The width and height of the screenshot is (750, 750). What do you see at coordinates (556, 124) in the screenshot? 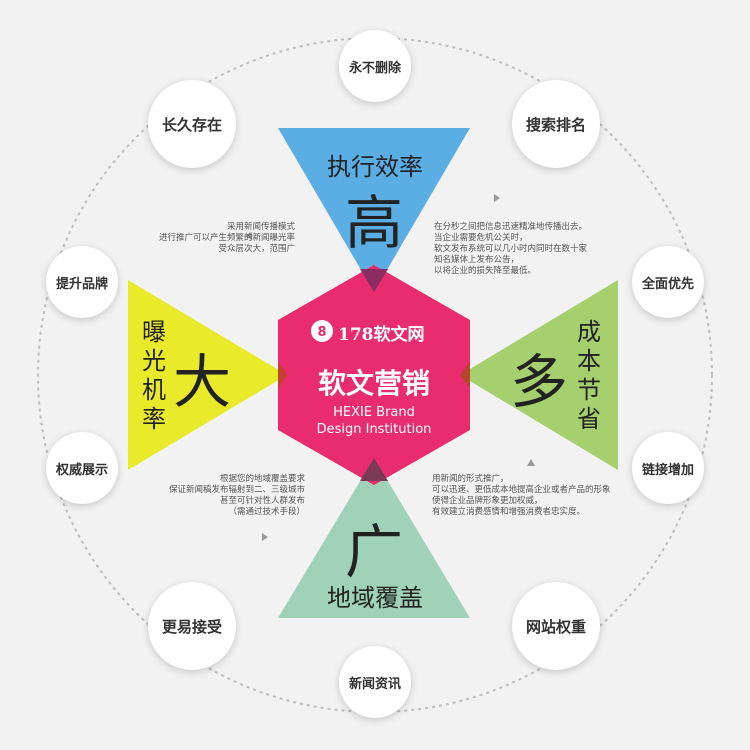
I see `node-search-rank: 搜索排名` at bounding box center [556, 124].